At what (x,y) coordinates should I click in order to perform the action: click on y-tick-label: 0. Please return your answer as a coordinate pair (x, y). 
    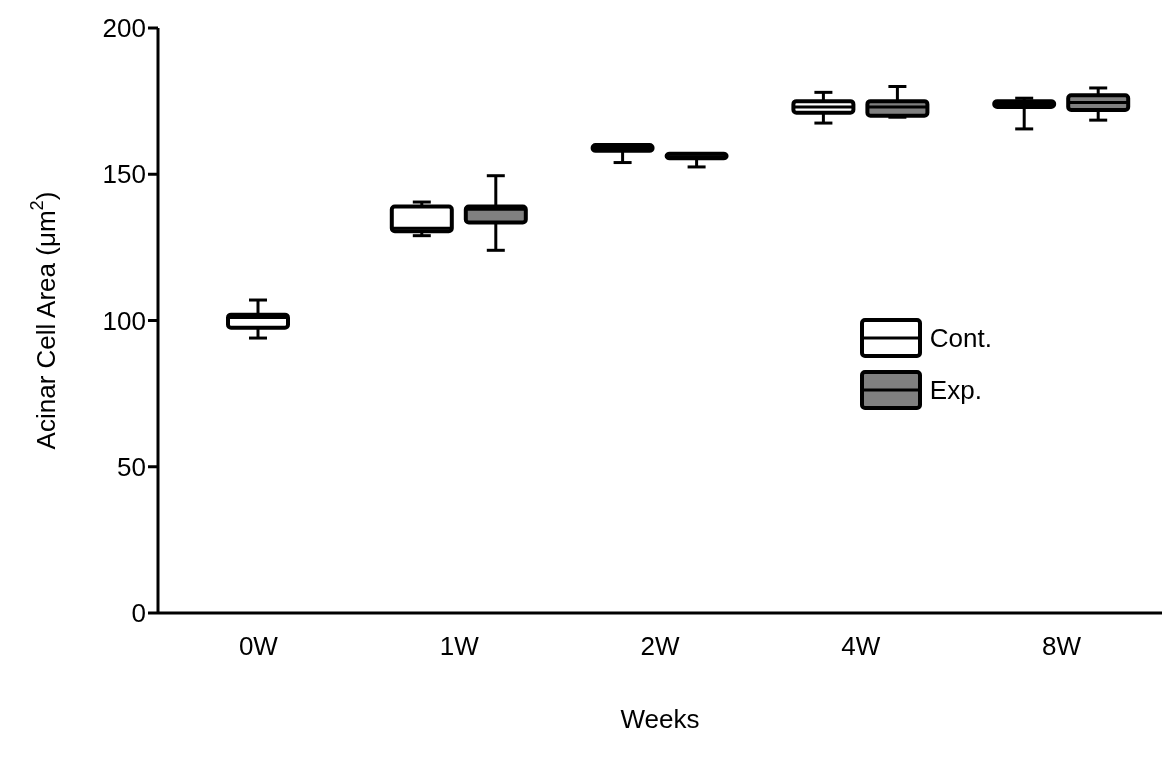
    Looking at the image, I should click on (138, 613).